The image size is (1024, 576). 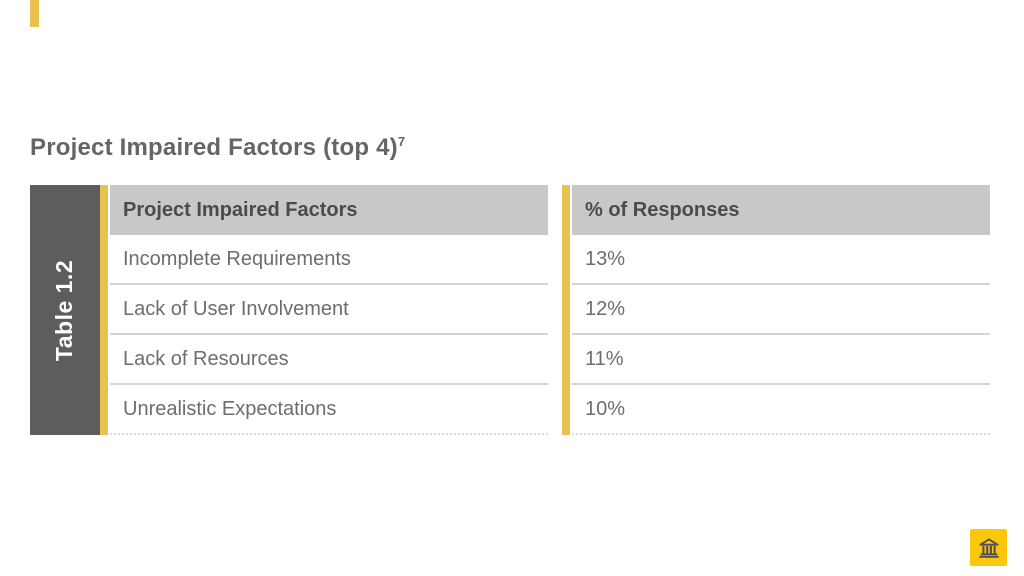 I want to click on bank-button, so click(x=988, y=547).